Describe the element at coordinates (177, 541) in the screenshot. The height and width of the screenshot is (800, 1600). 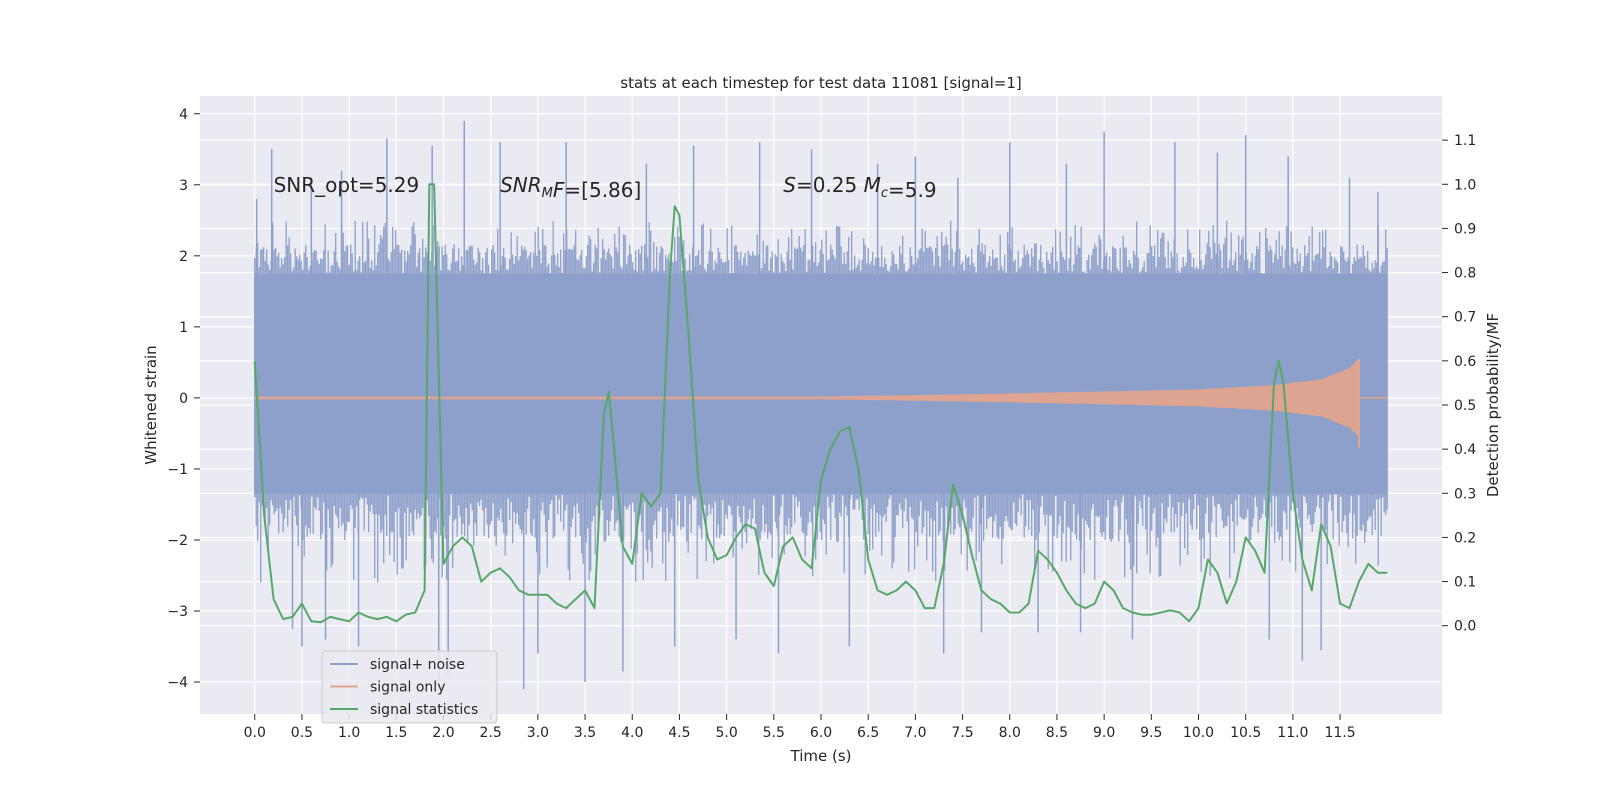
I see `yl-tick-label-2: −2` at that location.